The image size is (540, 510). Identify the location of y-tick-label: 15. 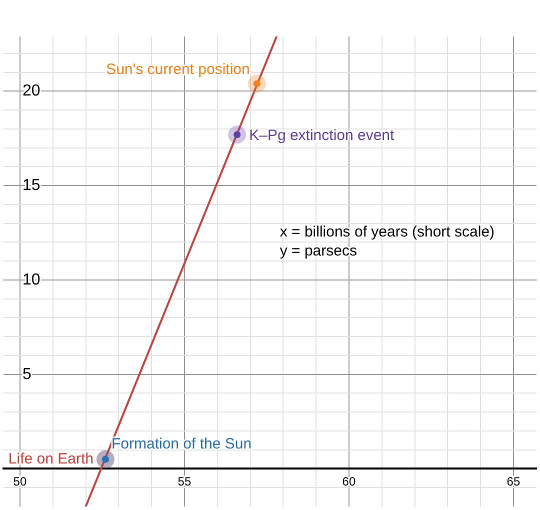
(31, 185).